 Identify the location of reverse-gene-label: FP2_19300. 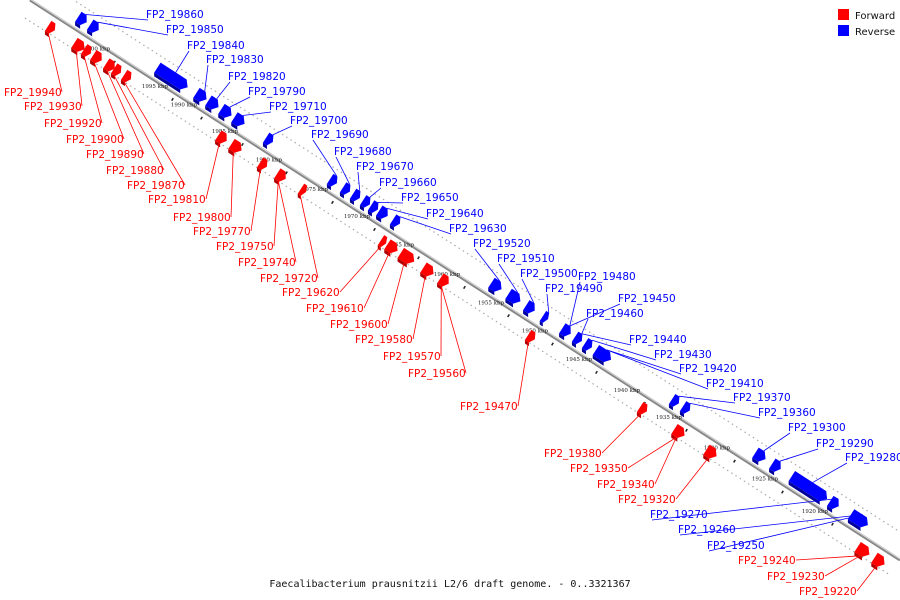
(817, 428).